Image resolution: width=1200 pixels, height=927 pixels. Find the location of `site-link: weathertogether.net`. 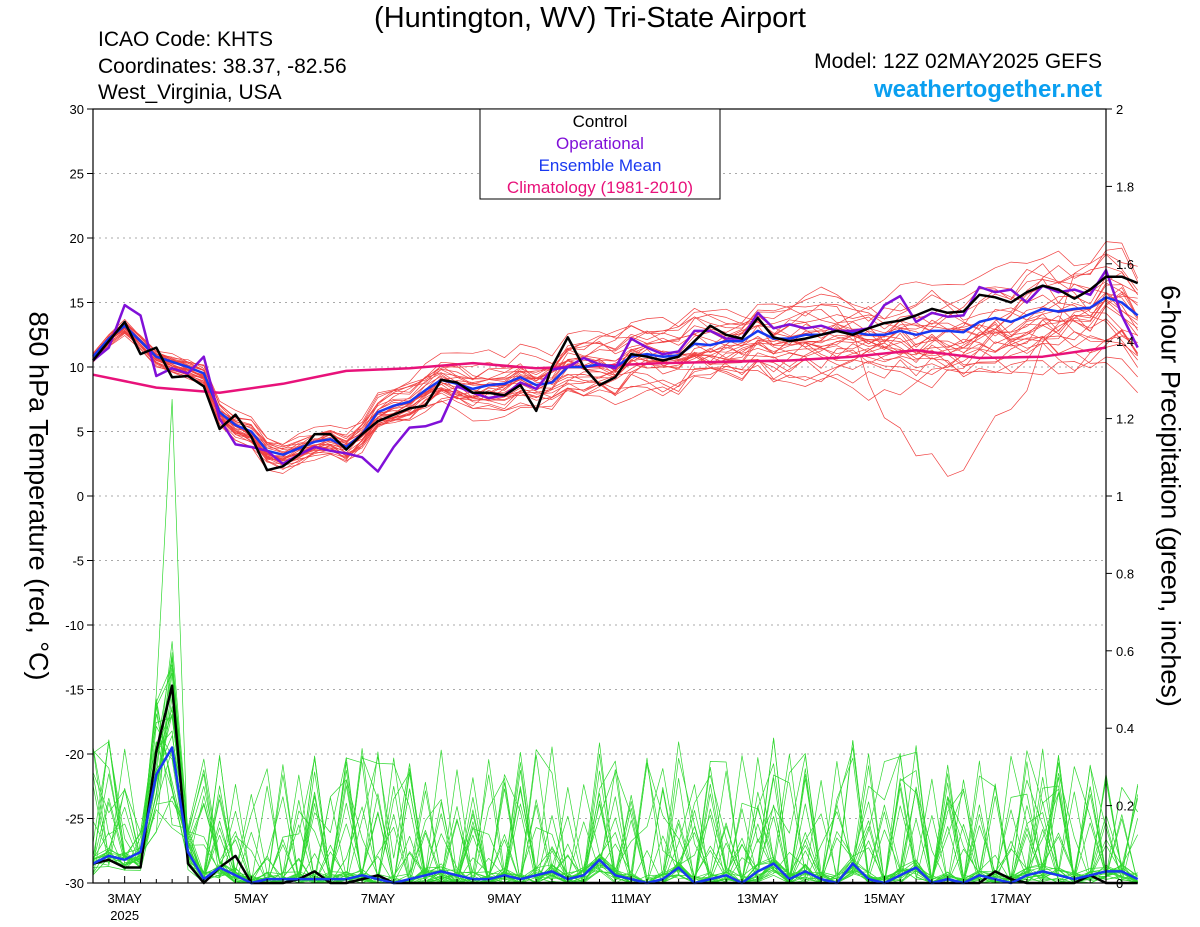

site-link: weathertogether.net is located at coordinates (987, 89).